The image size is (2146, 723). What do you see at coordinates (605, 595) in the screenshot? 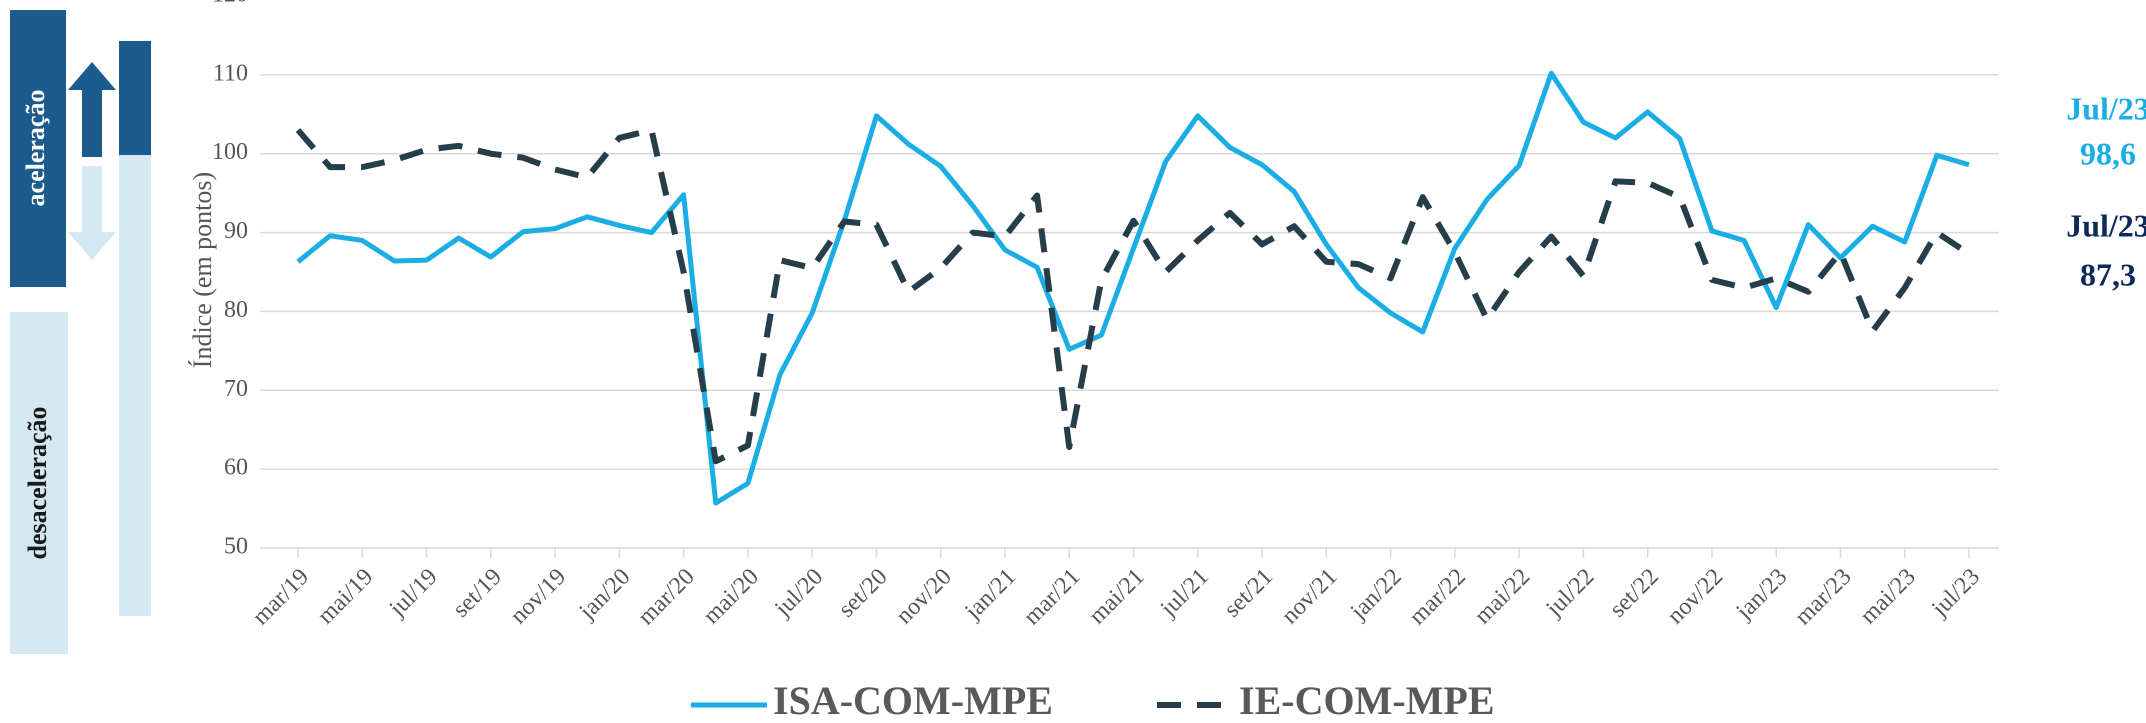
I see `x-tick-label: jan/20` at bounding box center [605, 595].